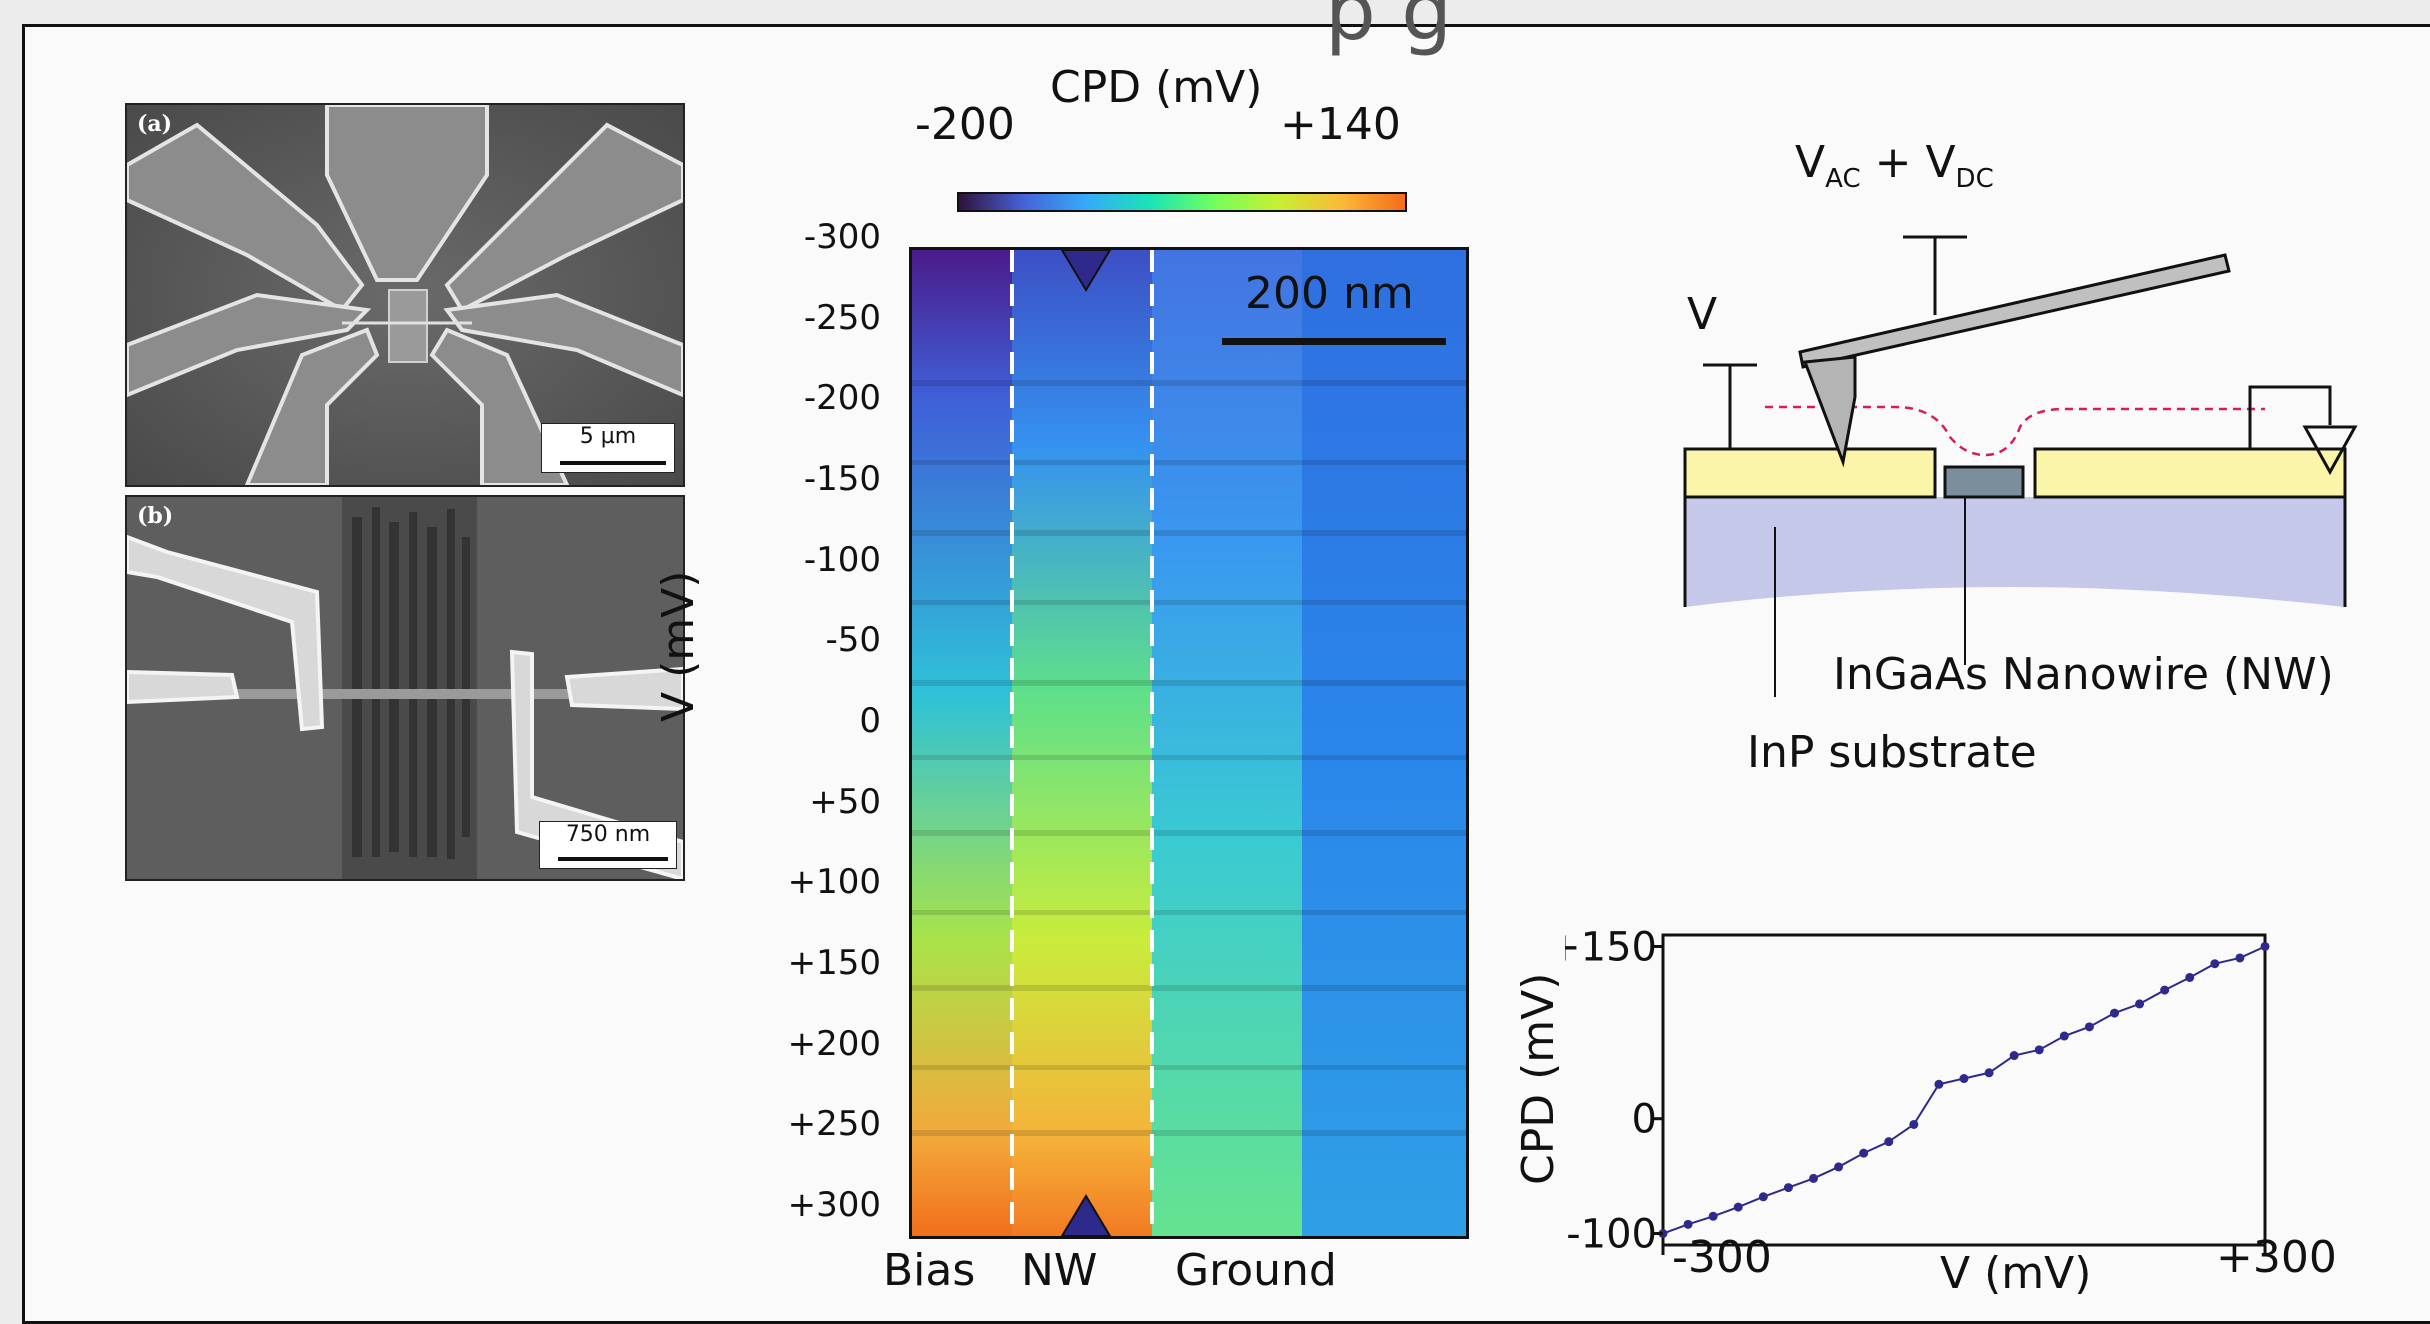  I want to click on map-x-label-nw: NW, so click(1059, 1270).